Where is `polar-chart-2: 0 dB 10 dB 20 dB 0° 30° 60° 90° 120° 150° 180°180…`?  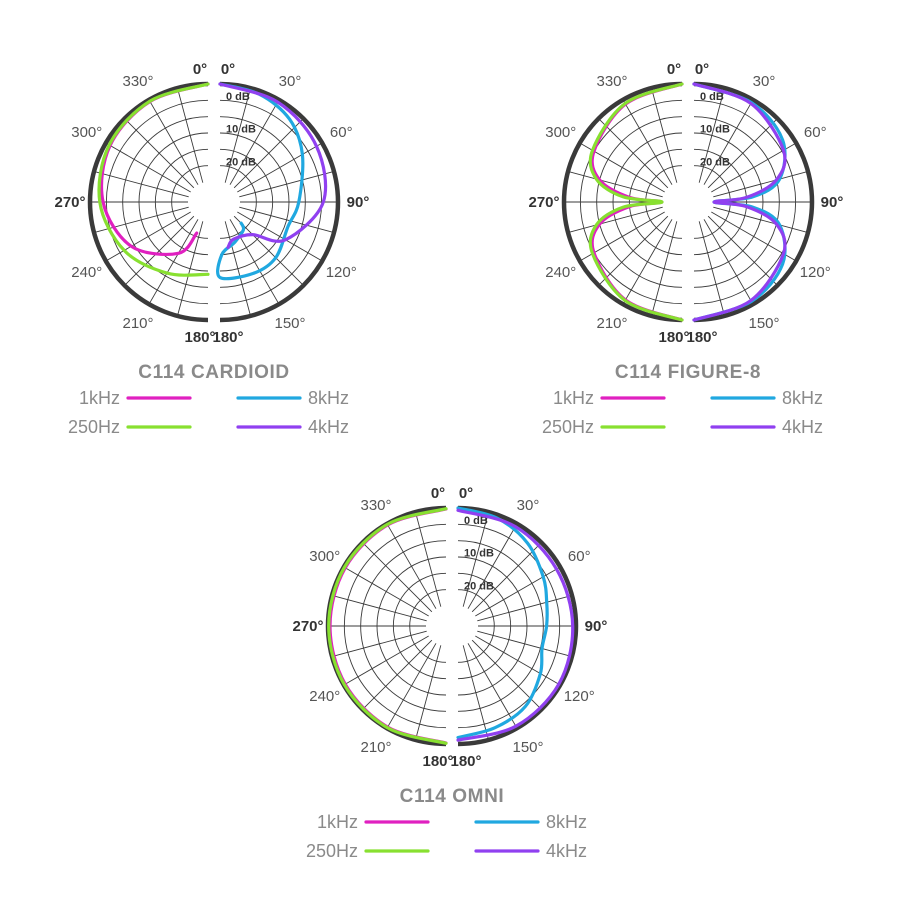 polar-chart-2: 0 dB 10 dB 20 dB 0° 30° 60° 90° 120° 150° 180°180… is located at coordinates (685, 249).